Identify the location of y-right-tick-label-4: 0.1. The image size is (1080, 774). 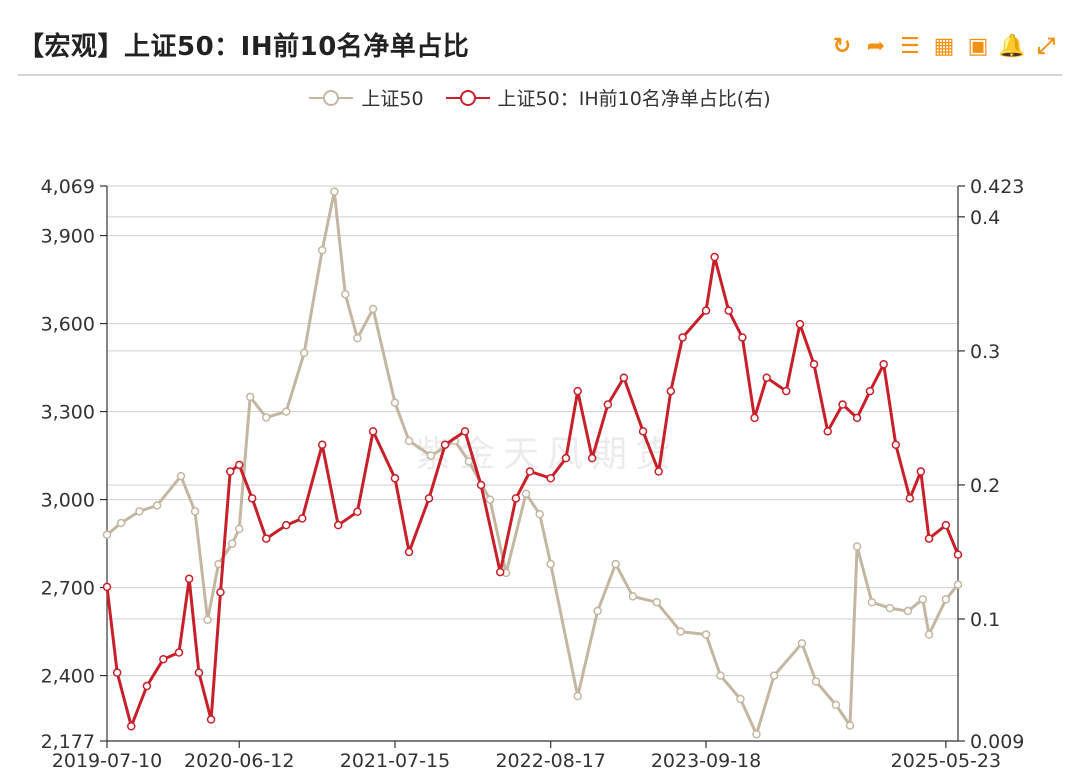
(985, 620).